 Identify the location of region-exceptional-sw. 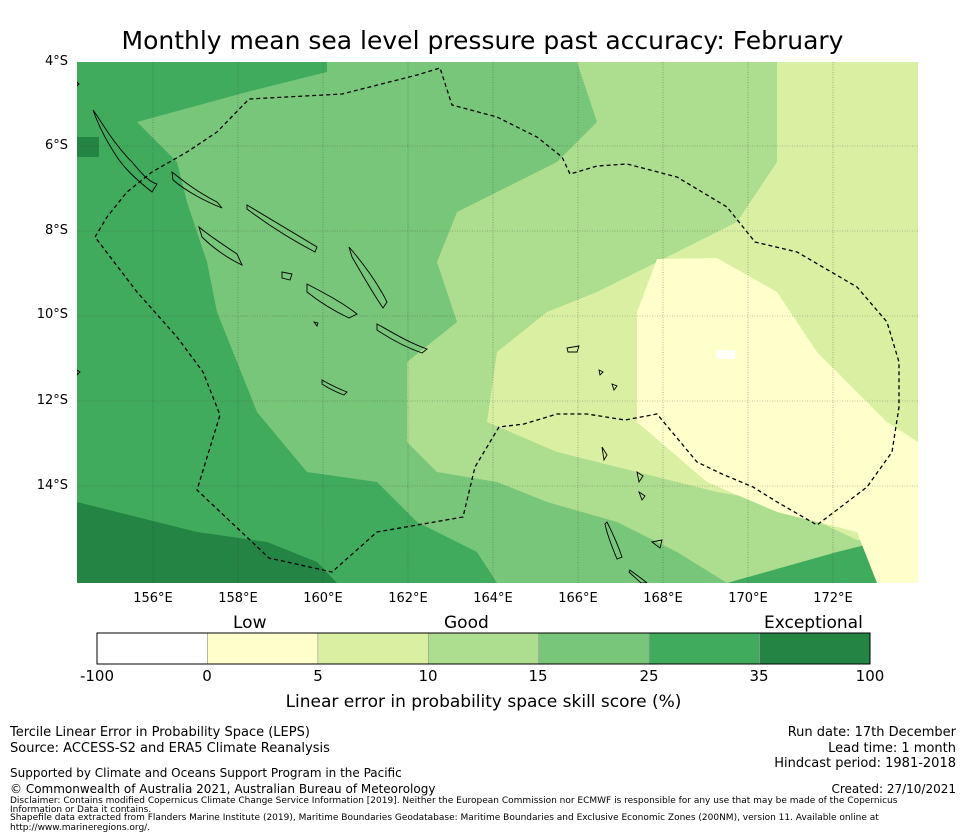
(207, 542).